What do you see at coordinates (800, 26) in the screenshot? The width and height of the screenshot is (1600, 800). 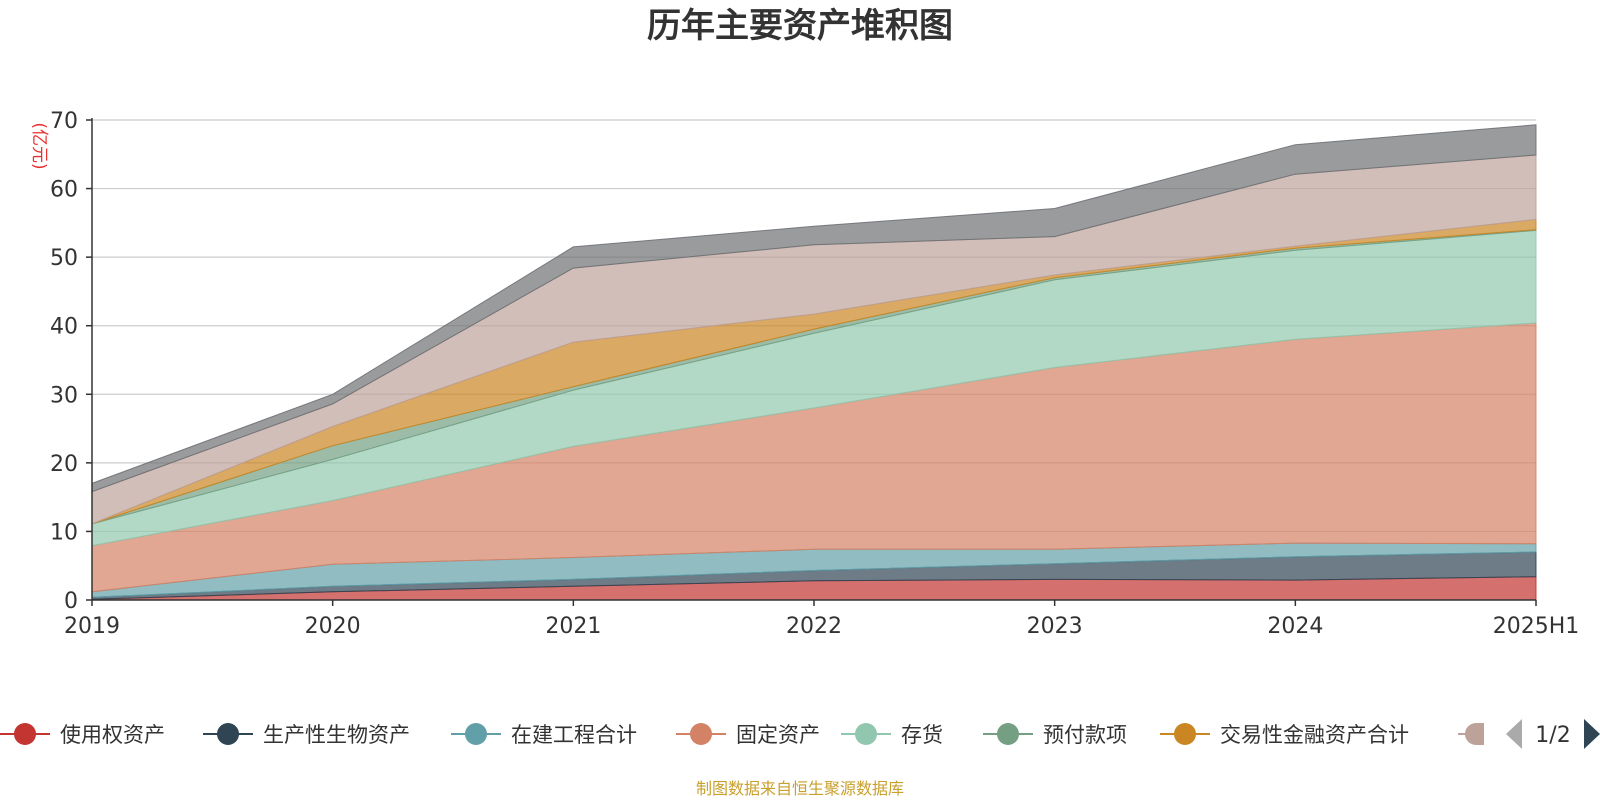 I see `chart-title: 历年主要资产堆积图` at bounding box center [800, 26].